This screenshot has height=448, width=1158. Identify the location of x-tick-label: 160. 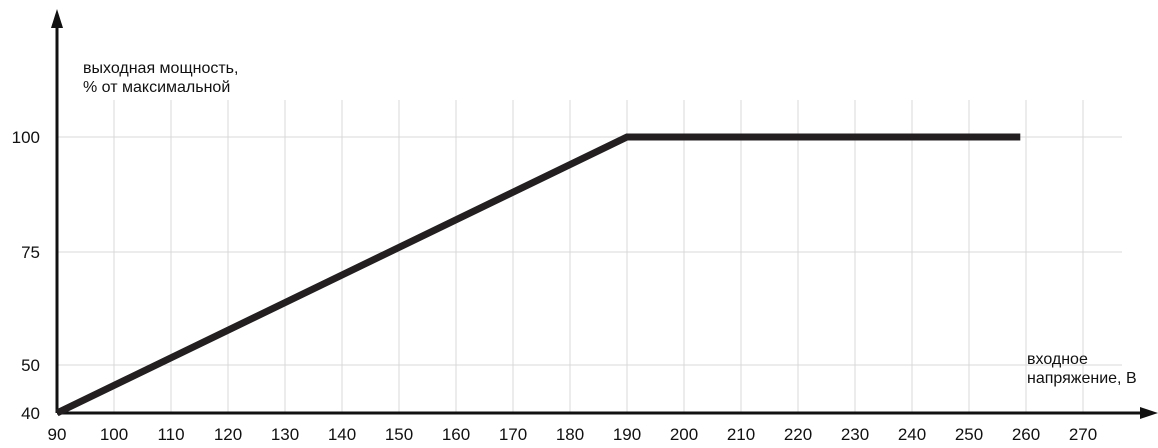
(456, 434).